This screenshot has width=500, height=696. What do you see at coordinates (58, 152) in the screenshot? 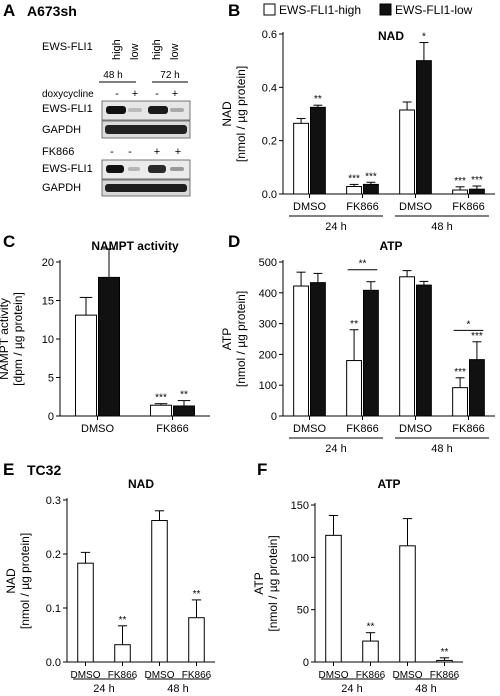
I see `fk-label: FK866` at bounding box center [58, 152].